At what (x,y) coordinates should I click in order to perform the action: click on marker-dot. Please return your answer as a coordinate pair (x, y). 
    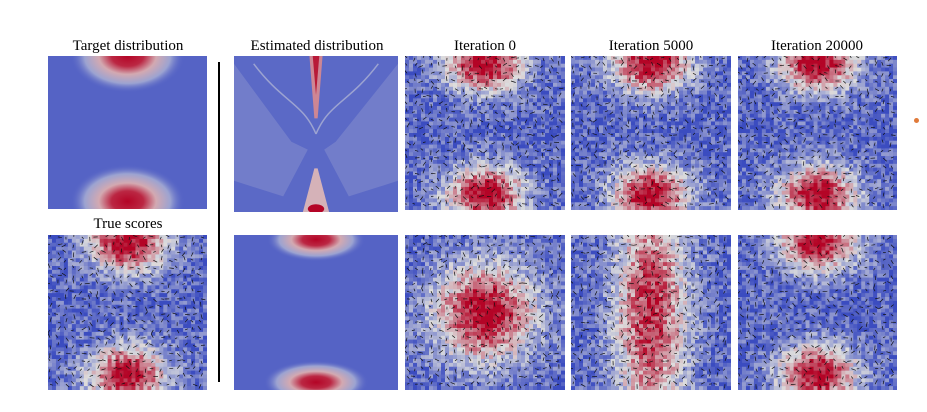
    Looking at the image, I should click on (916, 120).